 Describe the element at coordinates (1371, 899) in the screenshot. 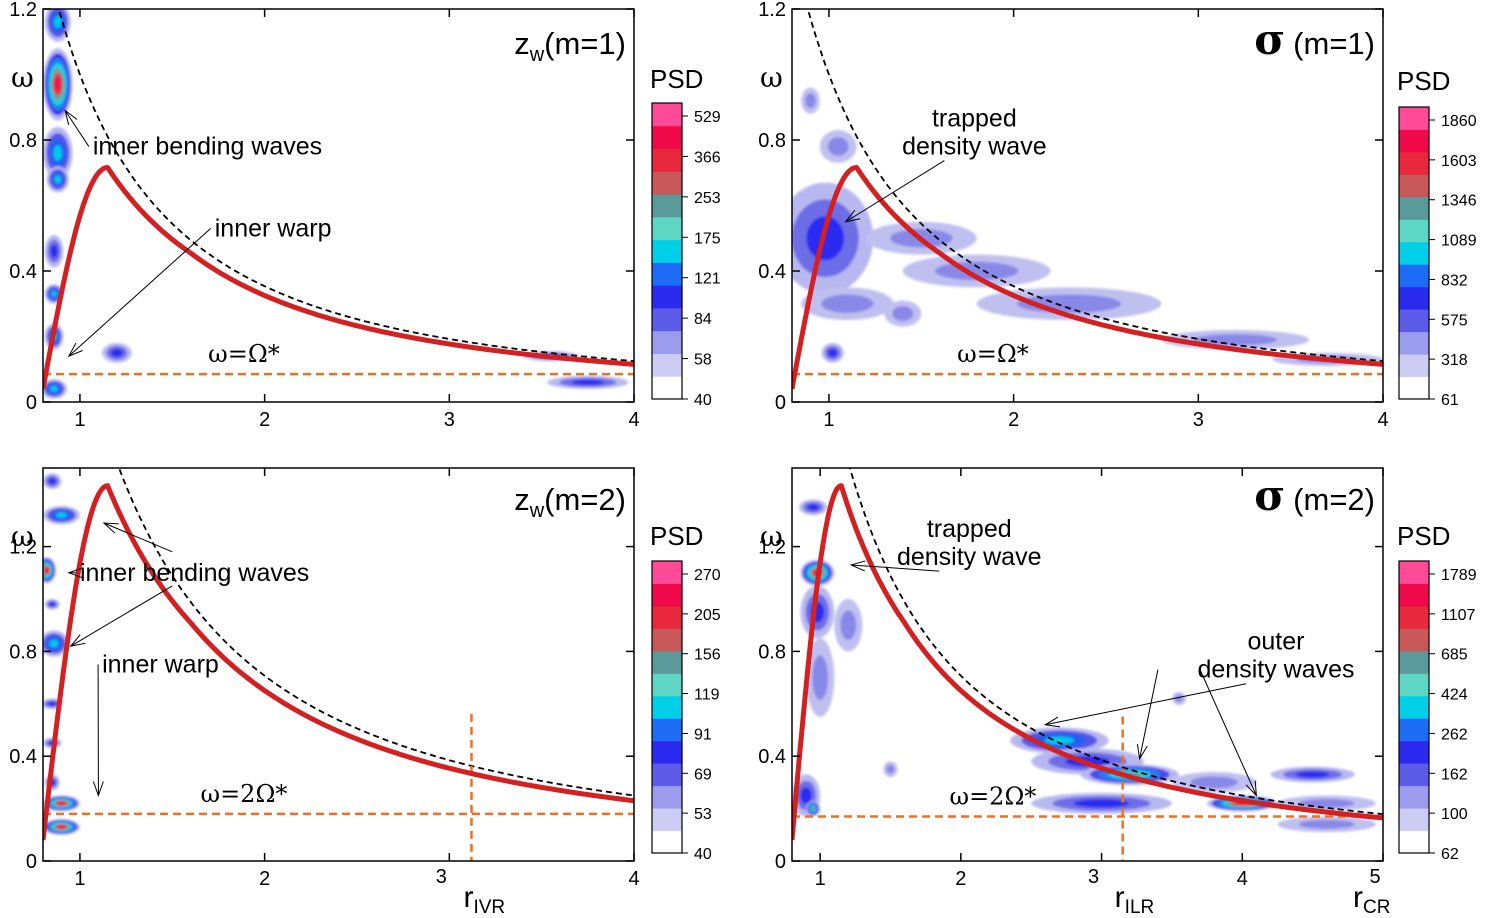

I see `corotation-label: rCR` at that location.